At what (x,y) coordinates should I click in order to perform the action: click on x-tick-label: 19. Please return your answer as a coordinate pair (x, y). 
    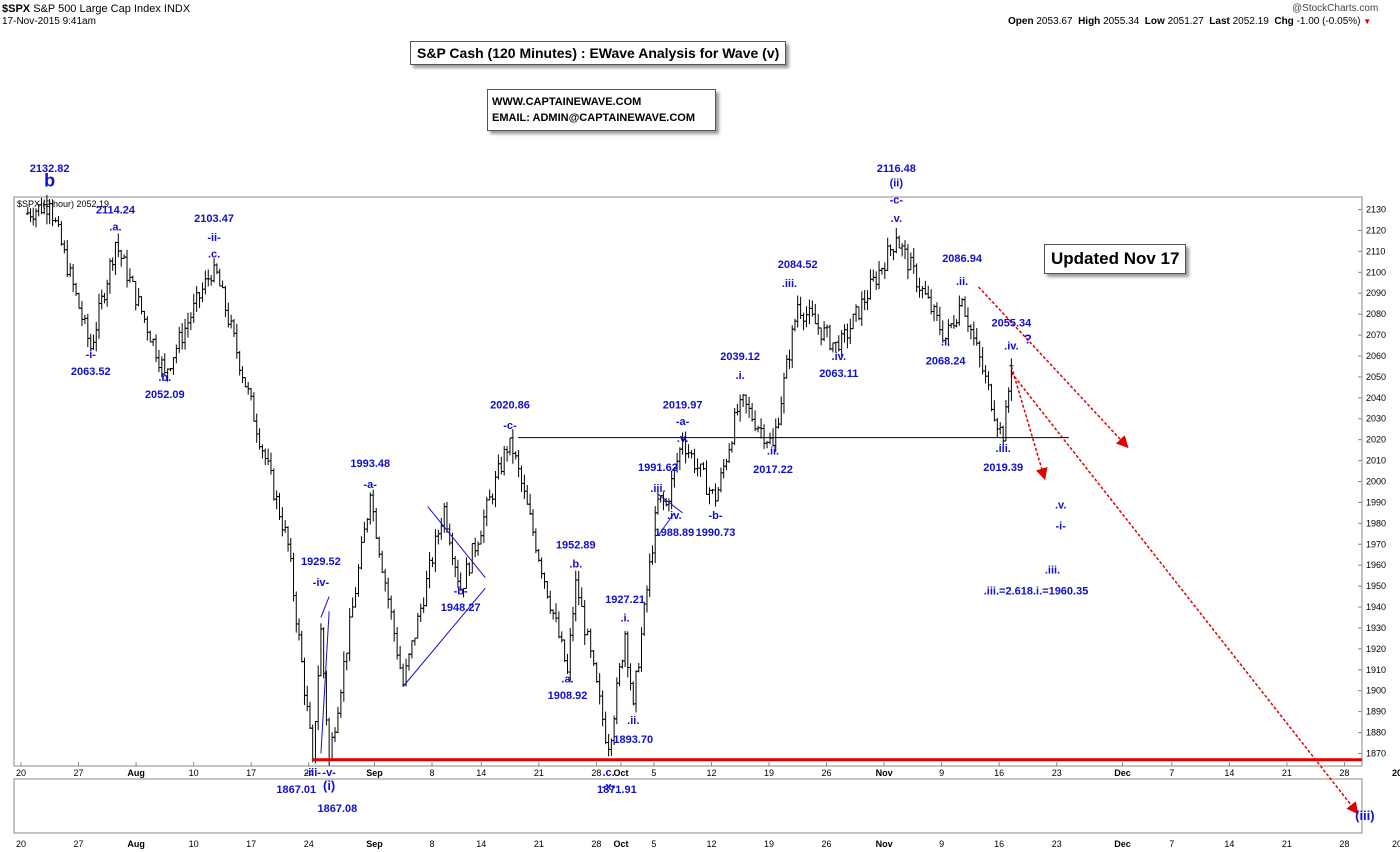
    Looking at the image, I should click on (769, 773).